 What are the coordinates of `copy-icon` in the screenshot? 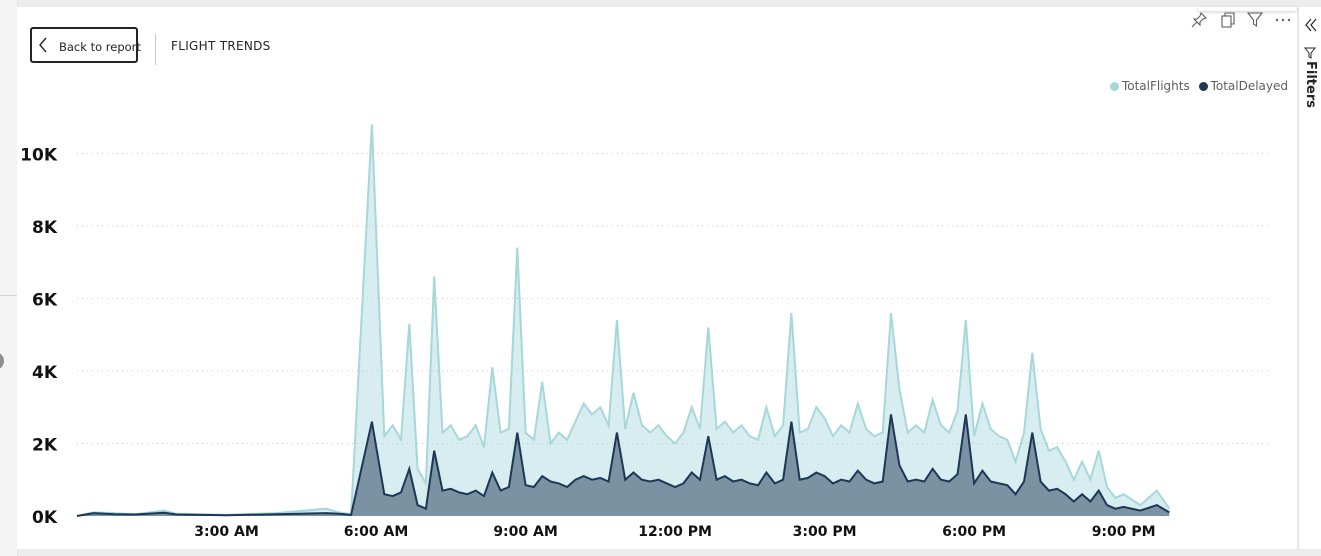 It's located at (1228, 20).